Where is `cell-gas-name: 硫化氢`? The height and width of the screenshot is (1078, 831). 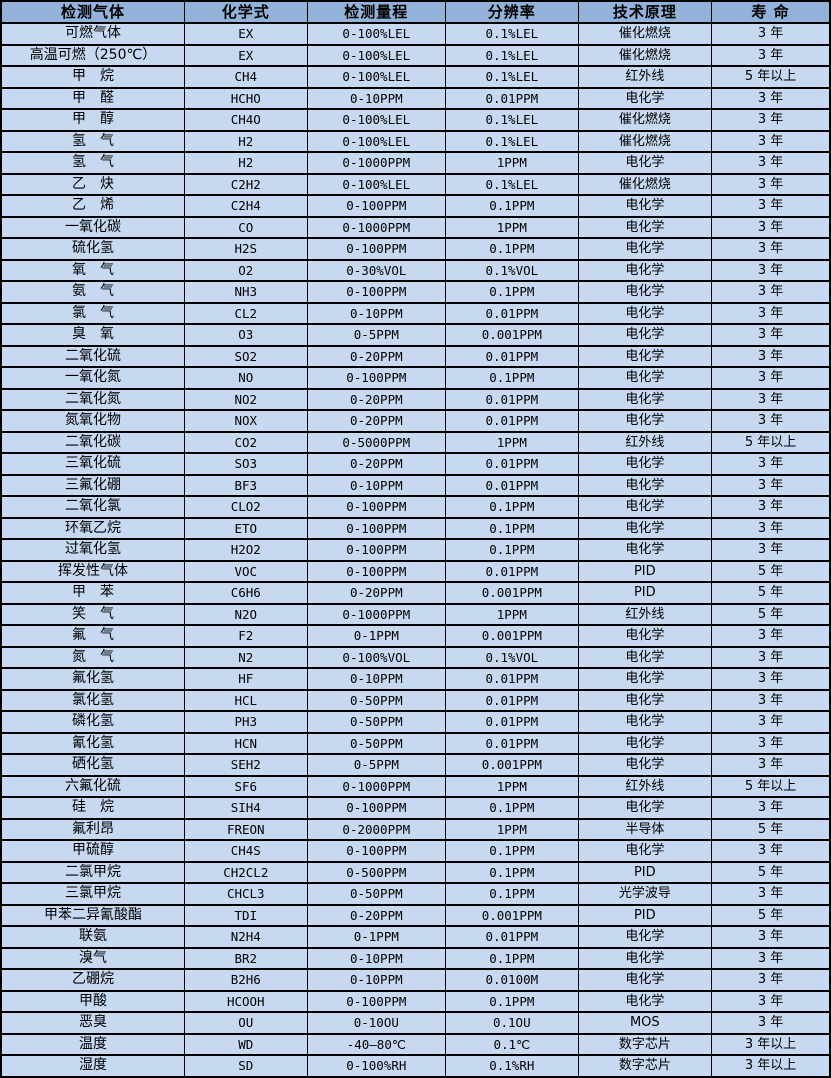 cell-gas-name: 硫化氢 is located at coordinates (92, 248).